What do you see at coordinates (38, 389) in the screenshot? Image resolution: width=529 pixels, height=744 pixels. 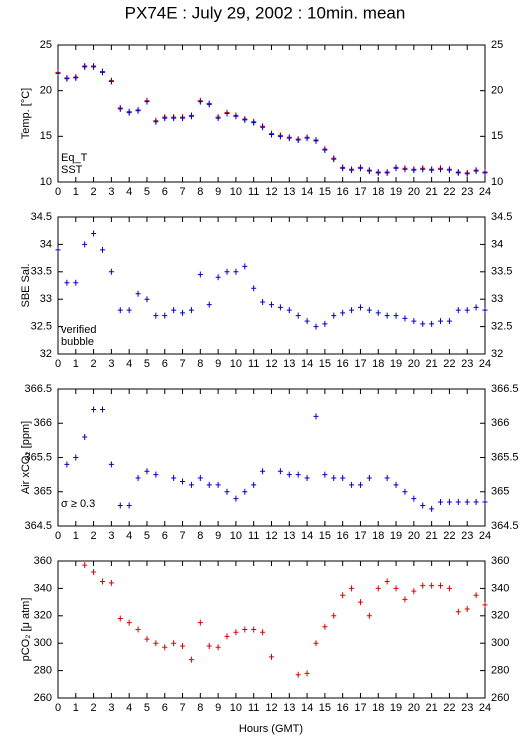 I see `y-tick-label: 366.5` at bounding box center [38, 389].